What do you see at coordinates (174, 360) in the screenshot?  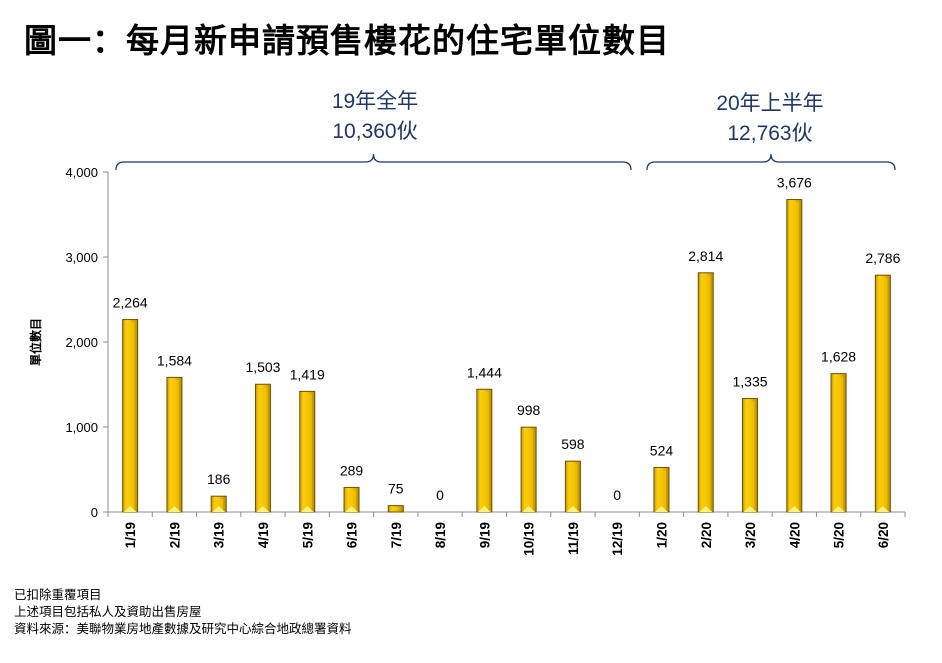 I see `data-label: 1,584` at bounding box center [174, 360].